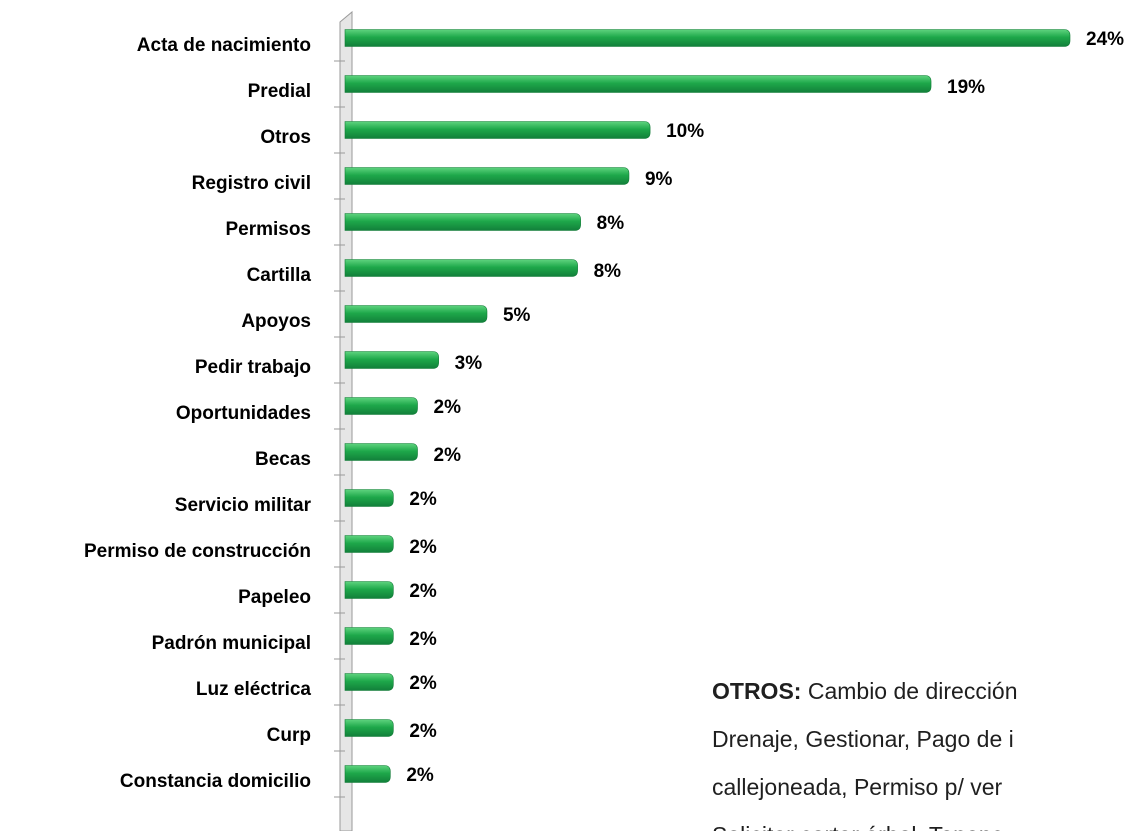 This screenshot has width=1146, height=831. I want to click on category-label: Cartilla, so click(279, 275).